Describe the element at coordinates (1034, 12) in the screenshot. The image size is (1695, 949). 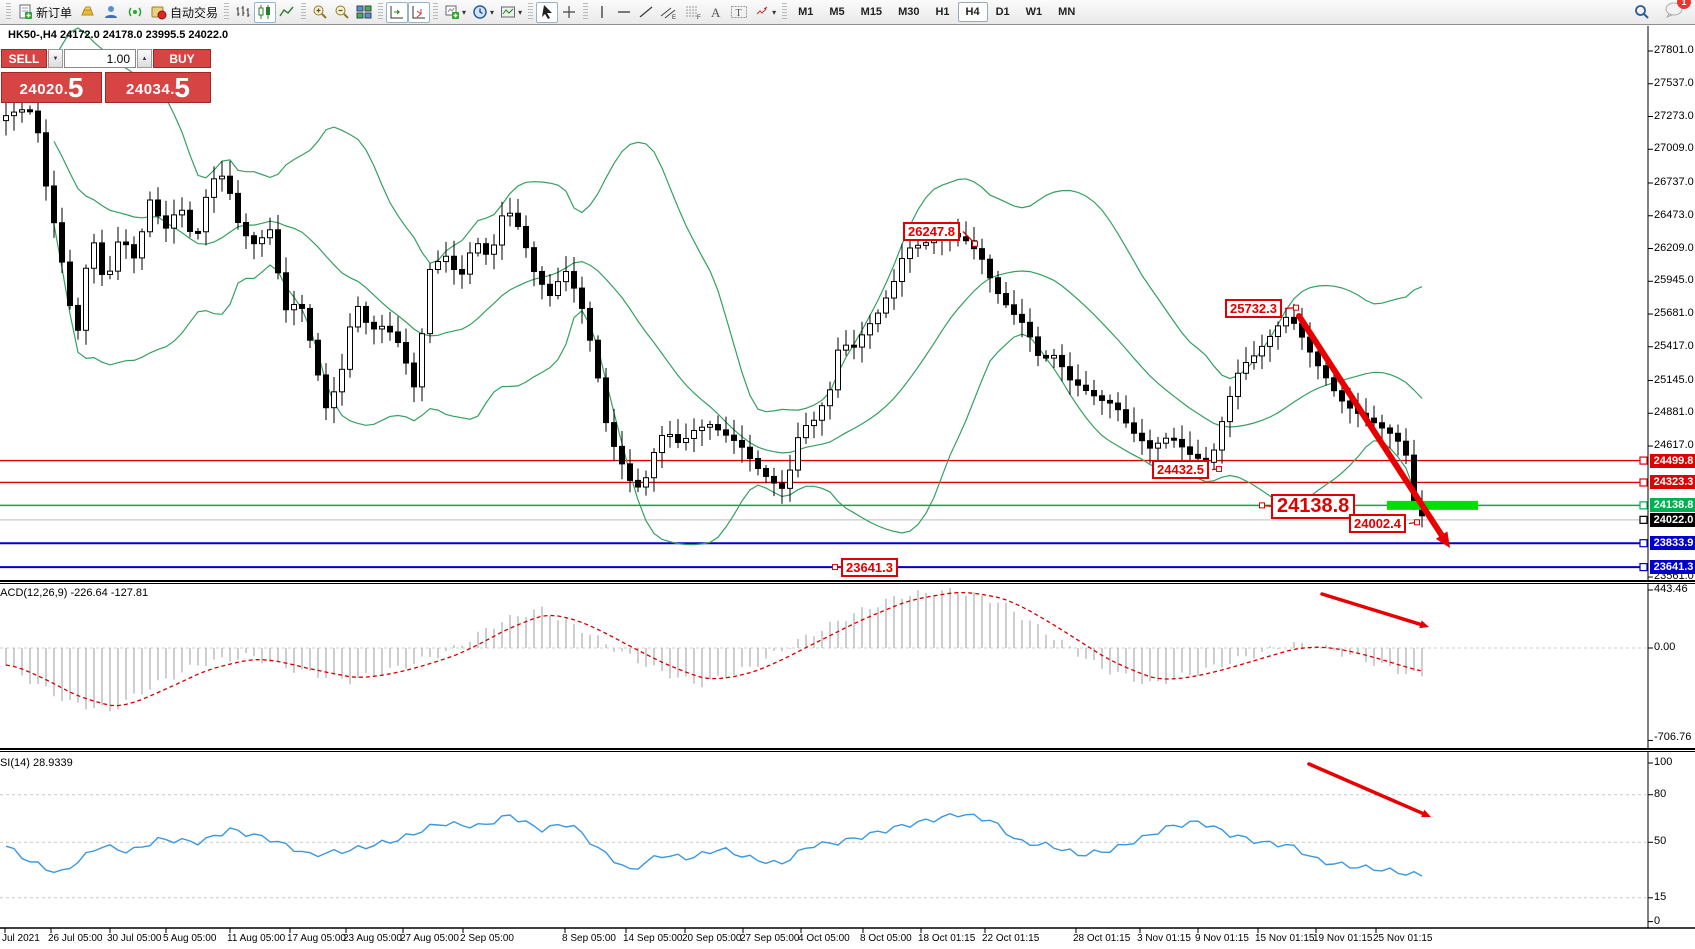
I see `tf-w1: W1` at that location.